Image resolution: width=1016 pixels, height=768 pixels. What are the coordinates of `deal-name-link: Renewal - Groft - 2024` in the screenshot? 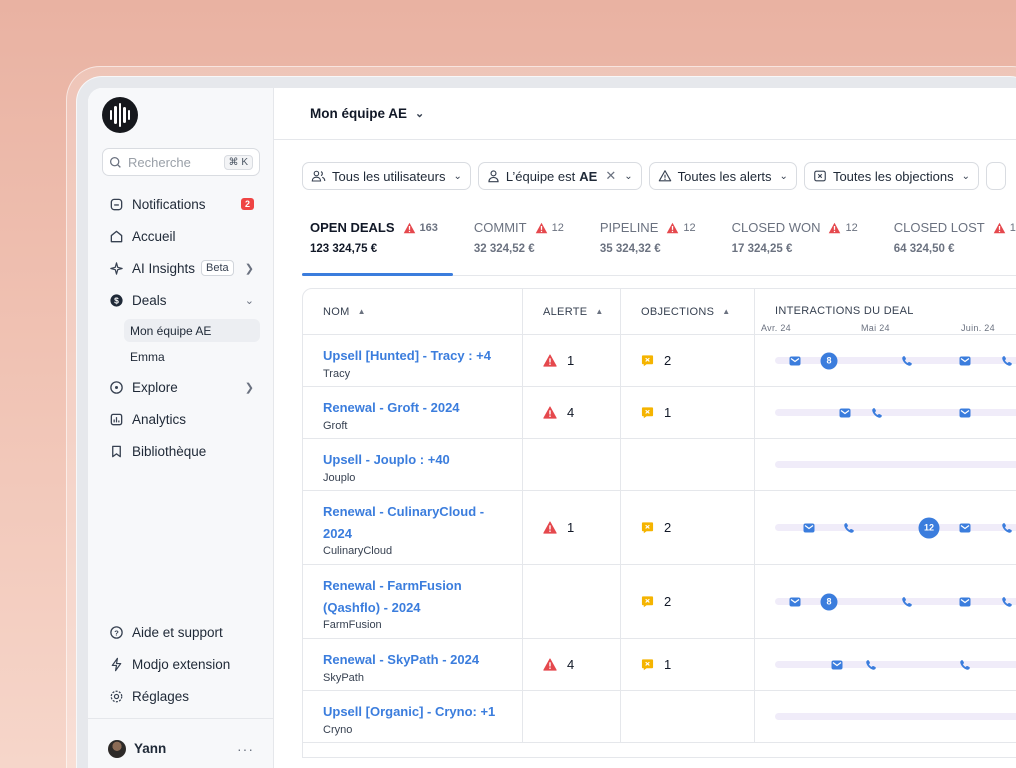 It's located at (391, 407).